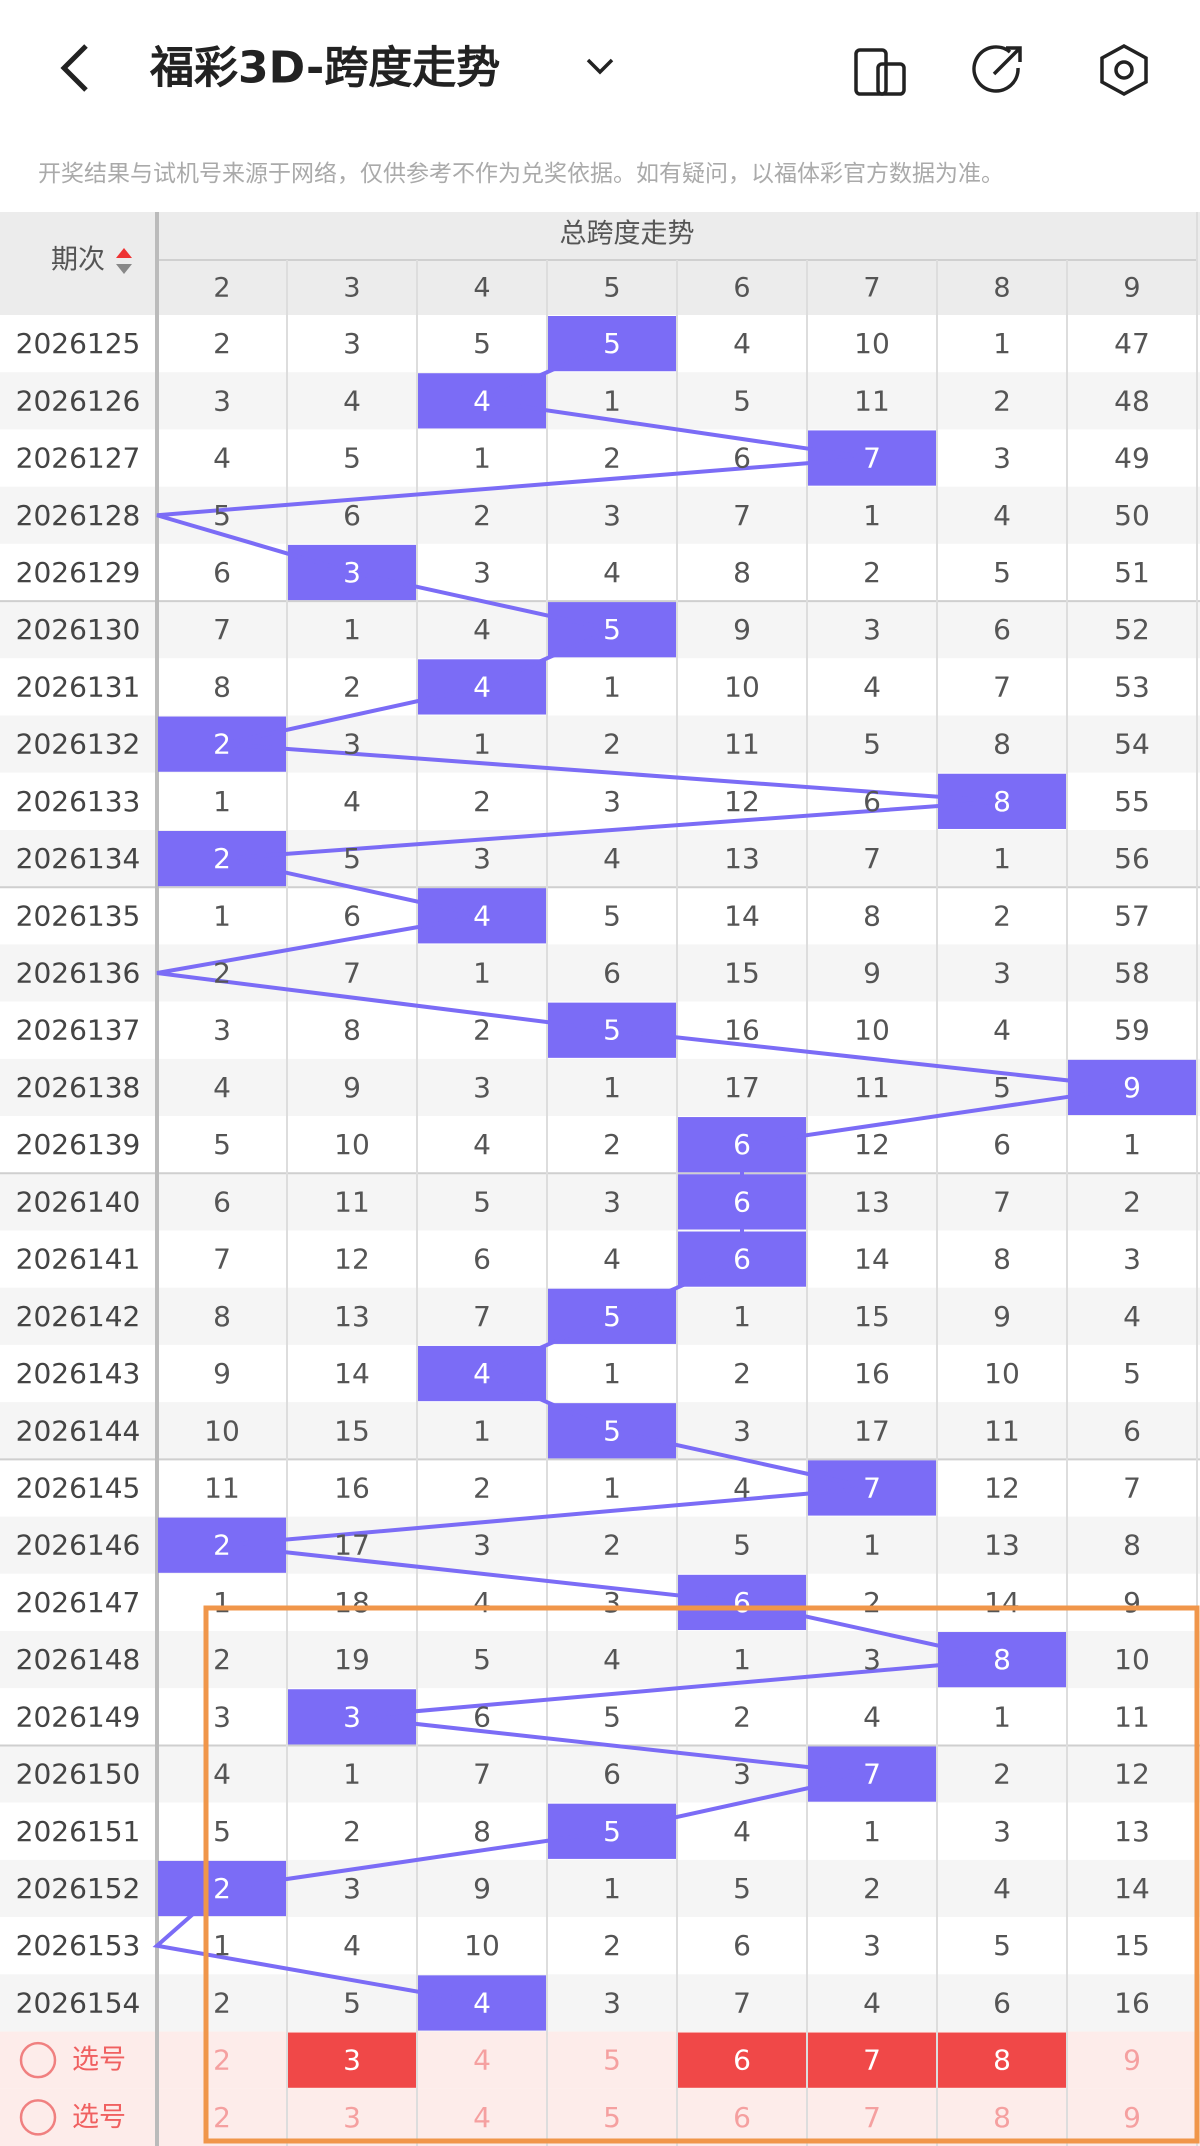  Describe the element at coordinates (1132, 801) in the screenshot. I see `cell-value: 55` at that location.